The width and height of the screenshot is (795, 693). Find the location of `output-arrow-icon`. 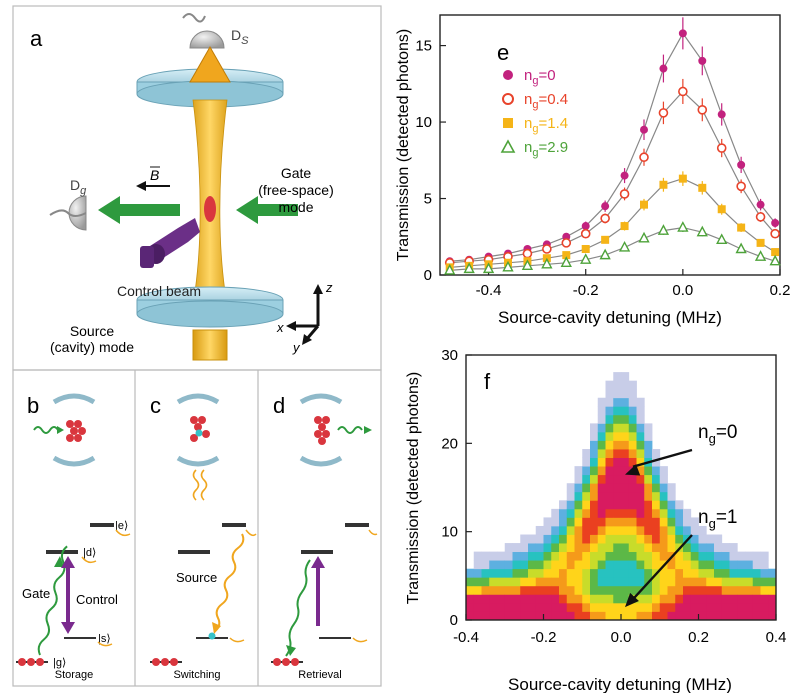

output-arrow-icon is located at coordinates (210, 64).